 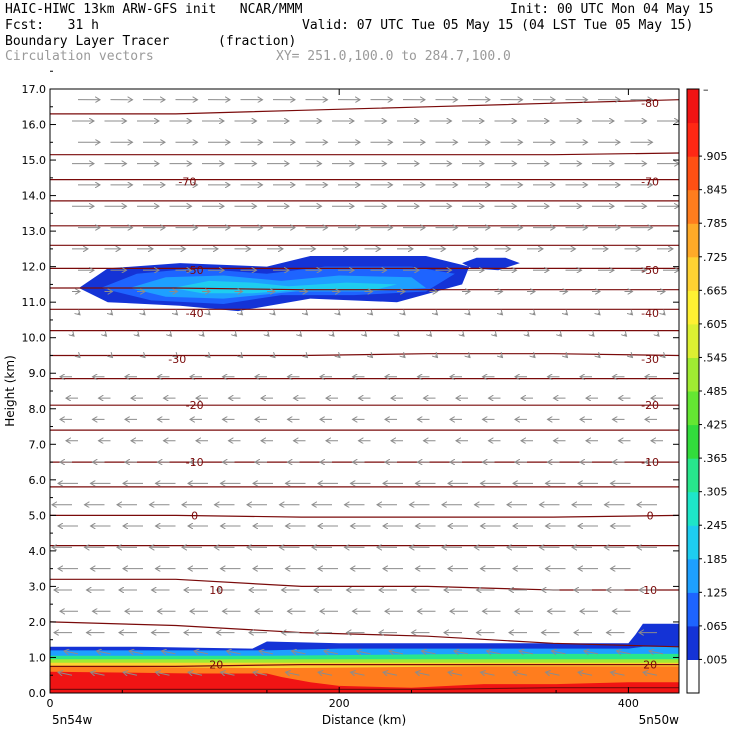 What do you see at coordinates (715, 257) in the screenshot?
I see `colorbar-label: .725` at bounding box center [715, 257].